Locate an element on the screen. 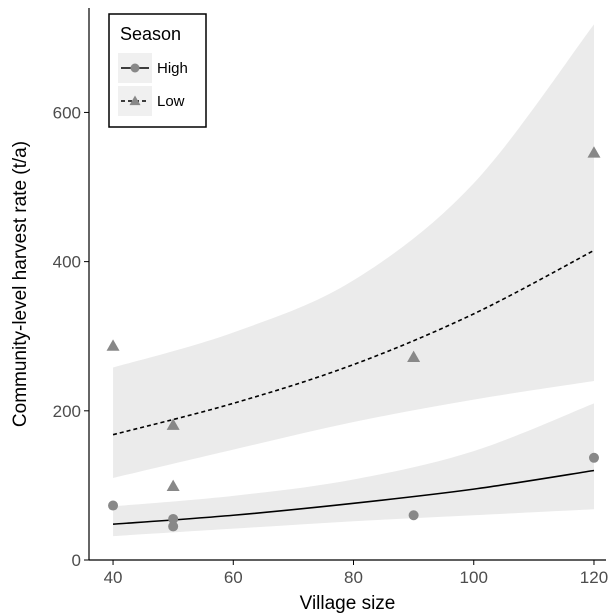 This screenshot has width=614, height=616. legend-label-high: High is located at coordinates (172, 68).